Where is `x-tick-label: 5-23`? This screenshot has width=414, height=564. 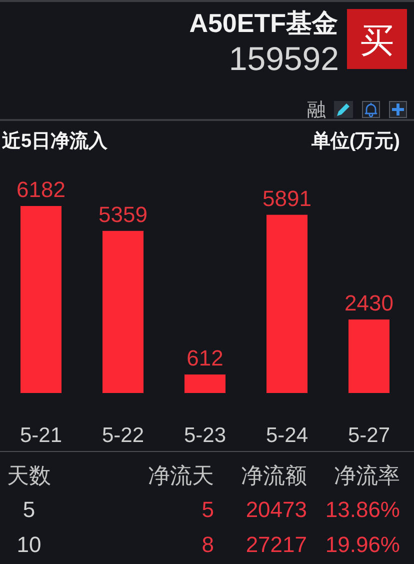
x-tick-label: 5-23 is located at coordinates (205, 435).